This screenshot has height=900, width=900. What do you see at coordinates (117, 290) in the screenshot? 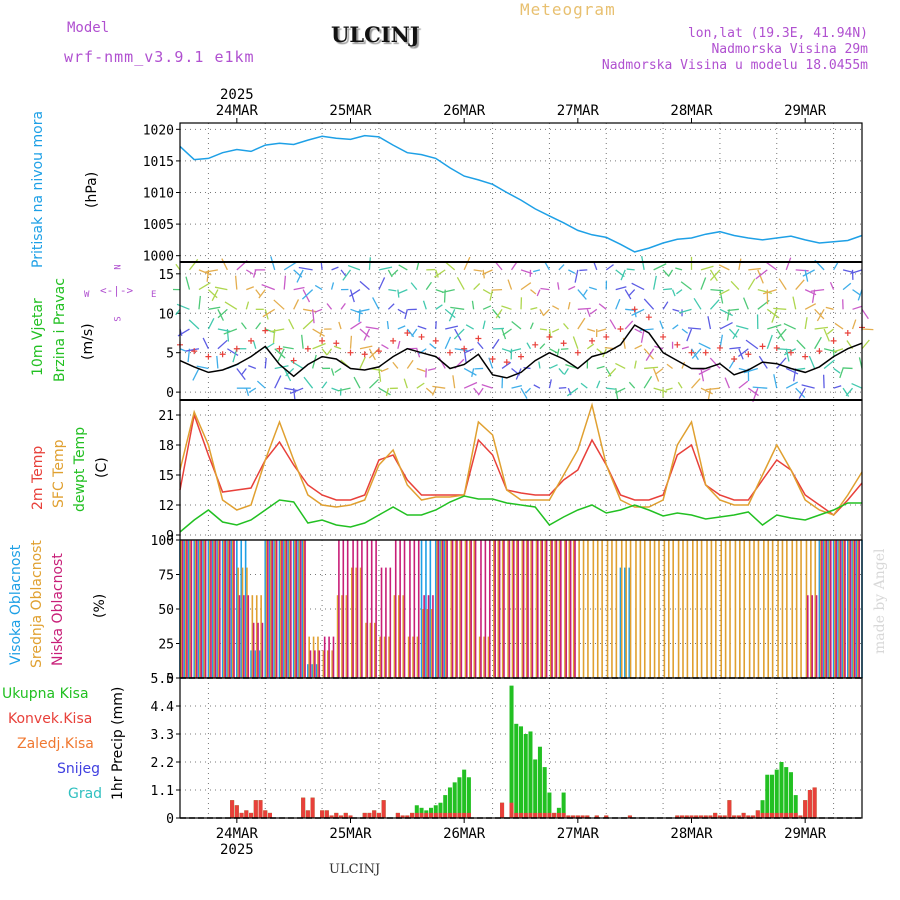
I see `compass-rose-icon: <-|->` at bounding box center [117, 290].